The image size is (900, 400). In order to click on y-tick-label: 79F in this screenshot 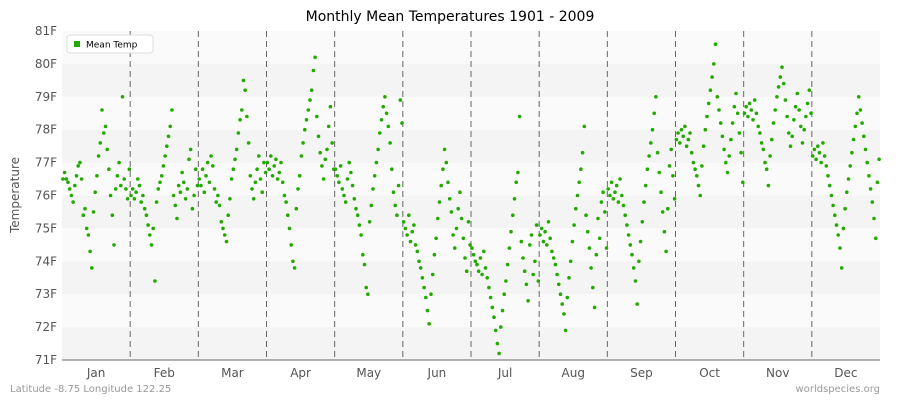, I will do `click(46, 97)`.